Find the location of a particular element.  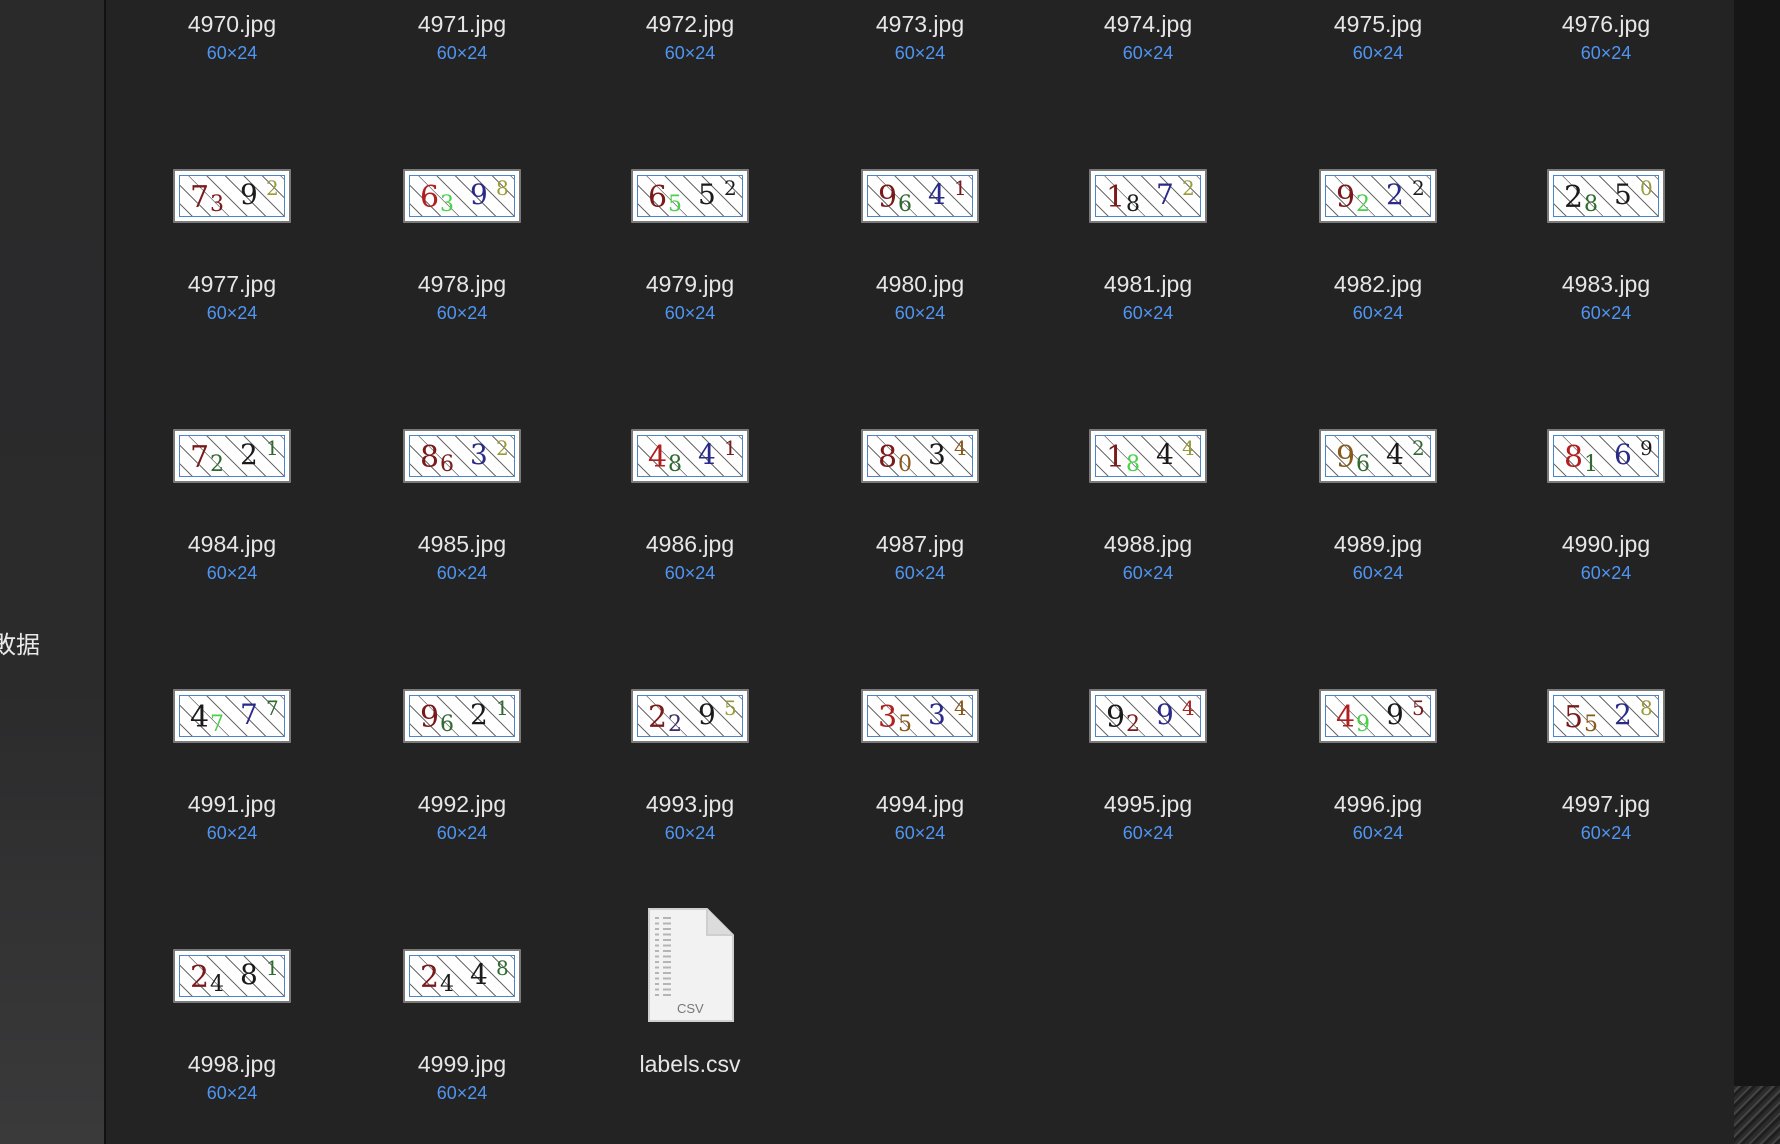

file-item: 8 6 3 2 4985.jpg 60×24 is located at coordinates (462, 552).